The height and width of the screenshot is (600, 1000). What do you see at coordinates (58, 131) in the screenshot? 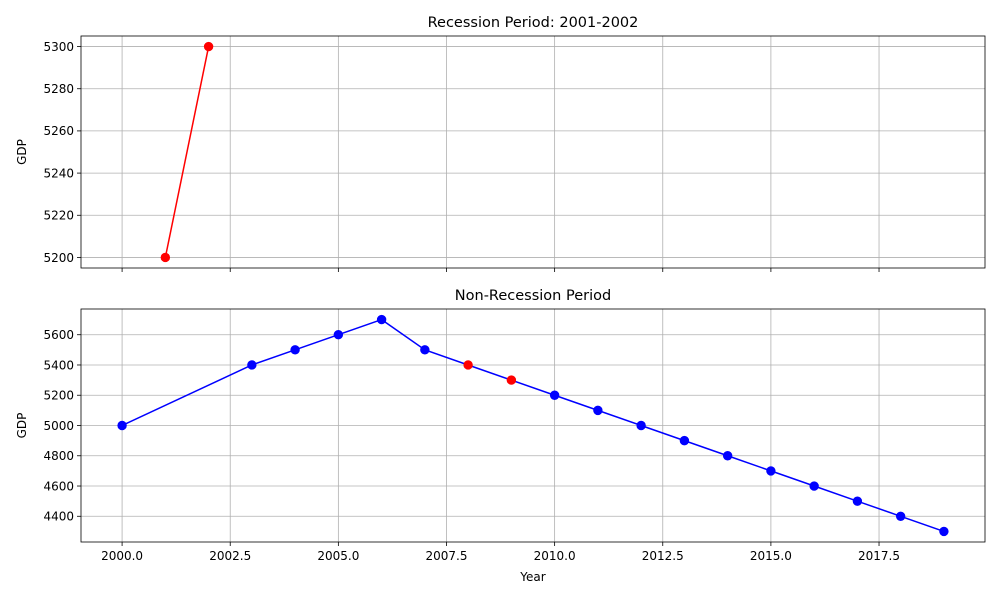
I see `y-tick-label: 5260` at bounding box center [58, 131].